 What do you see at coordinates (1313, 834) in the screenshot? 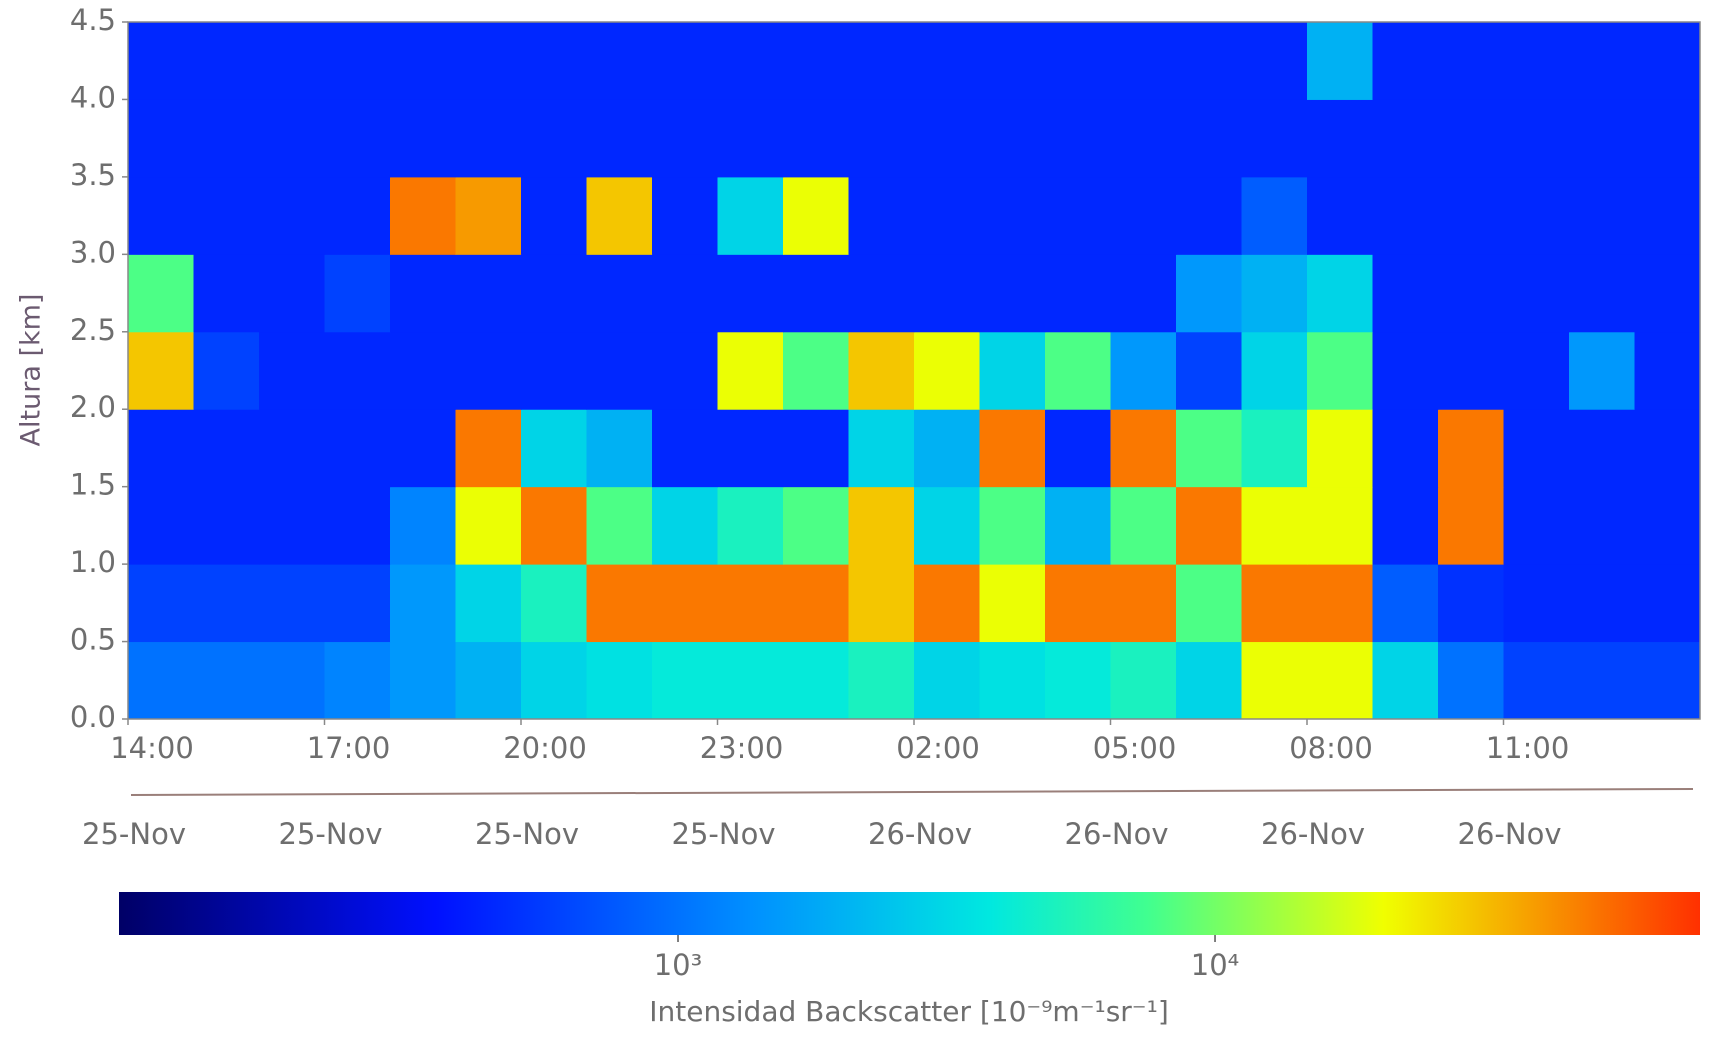
I see `date-label: 26-Nov` at bounding box center [1313, 834].